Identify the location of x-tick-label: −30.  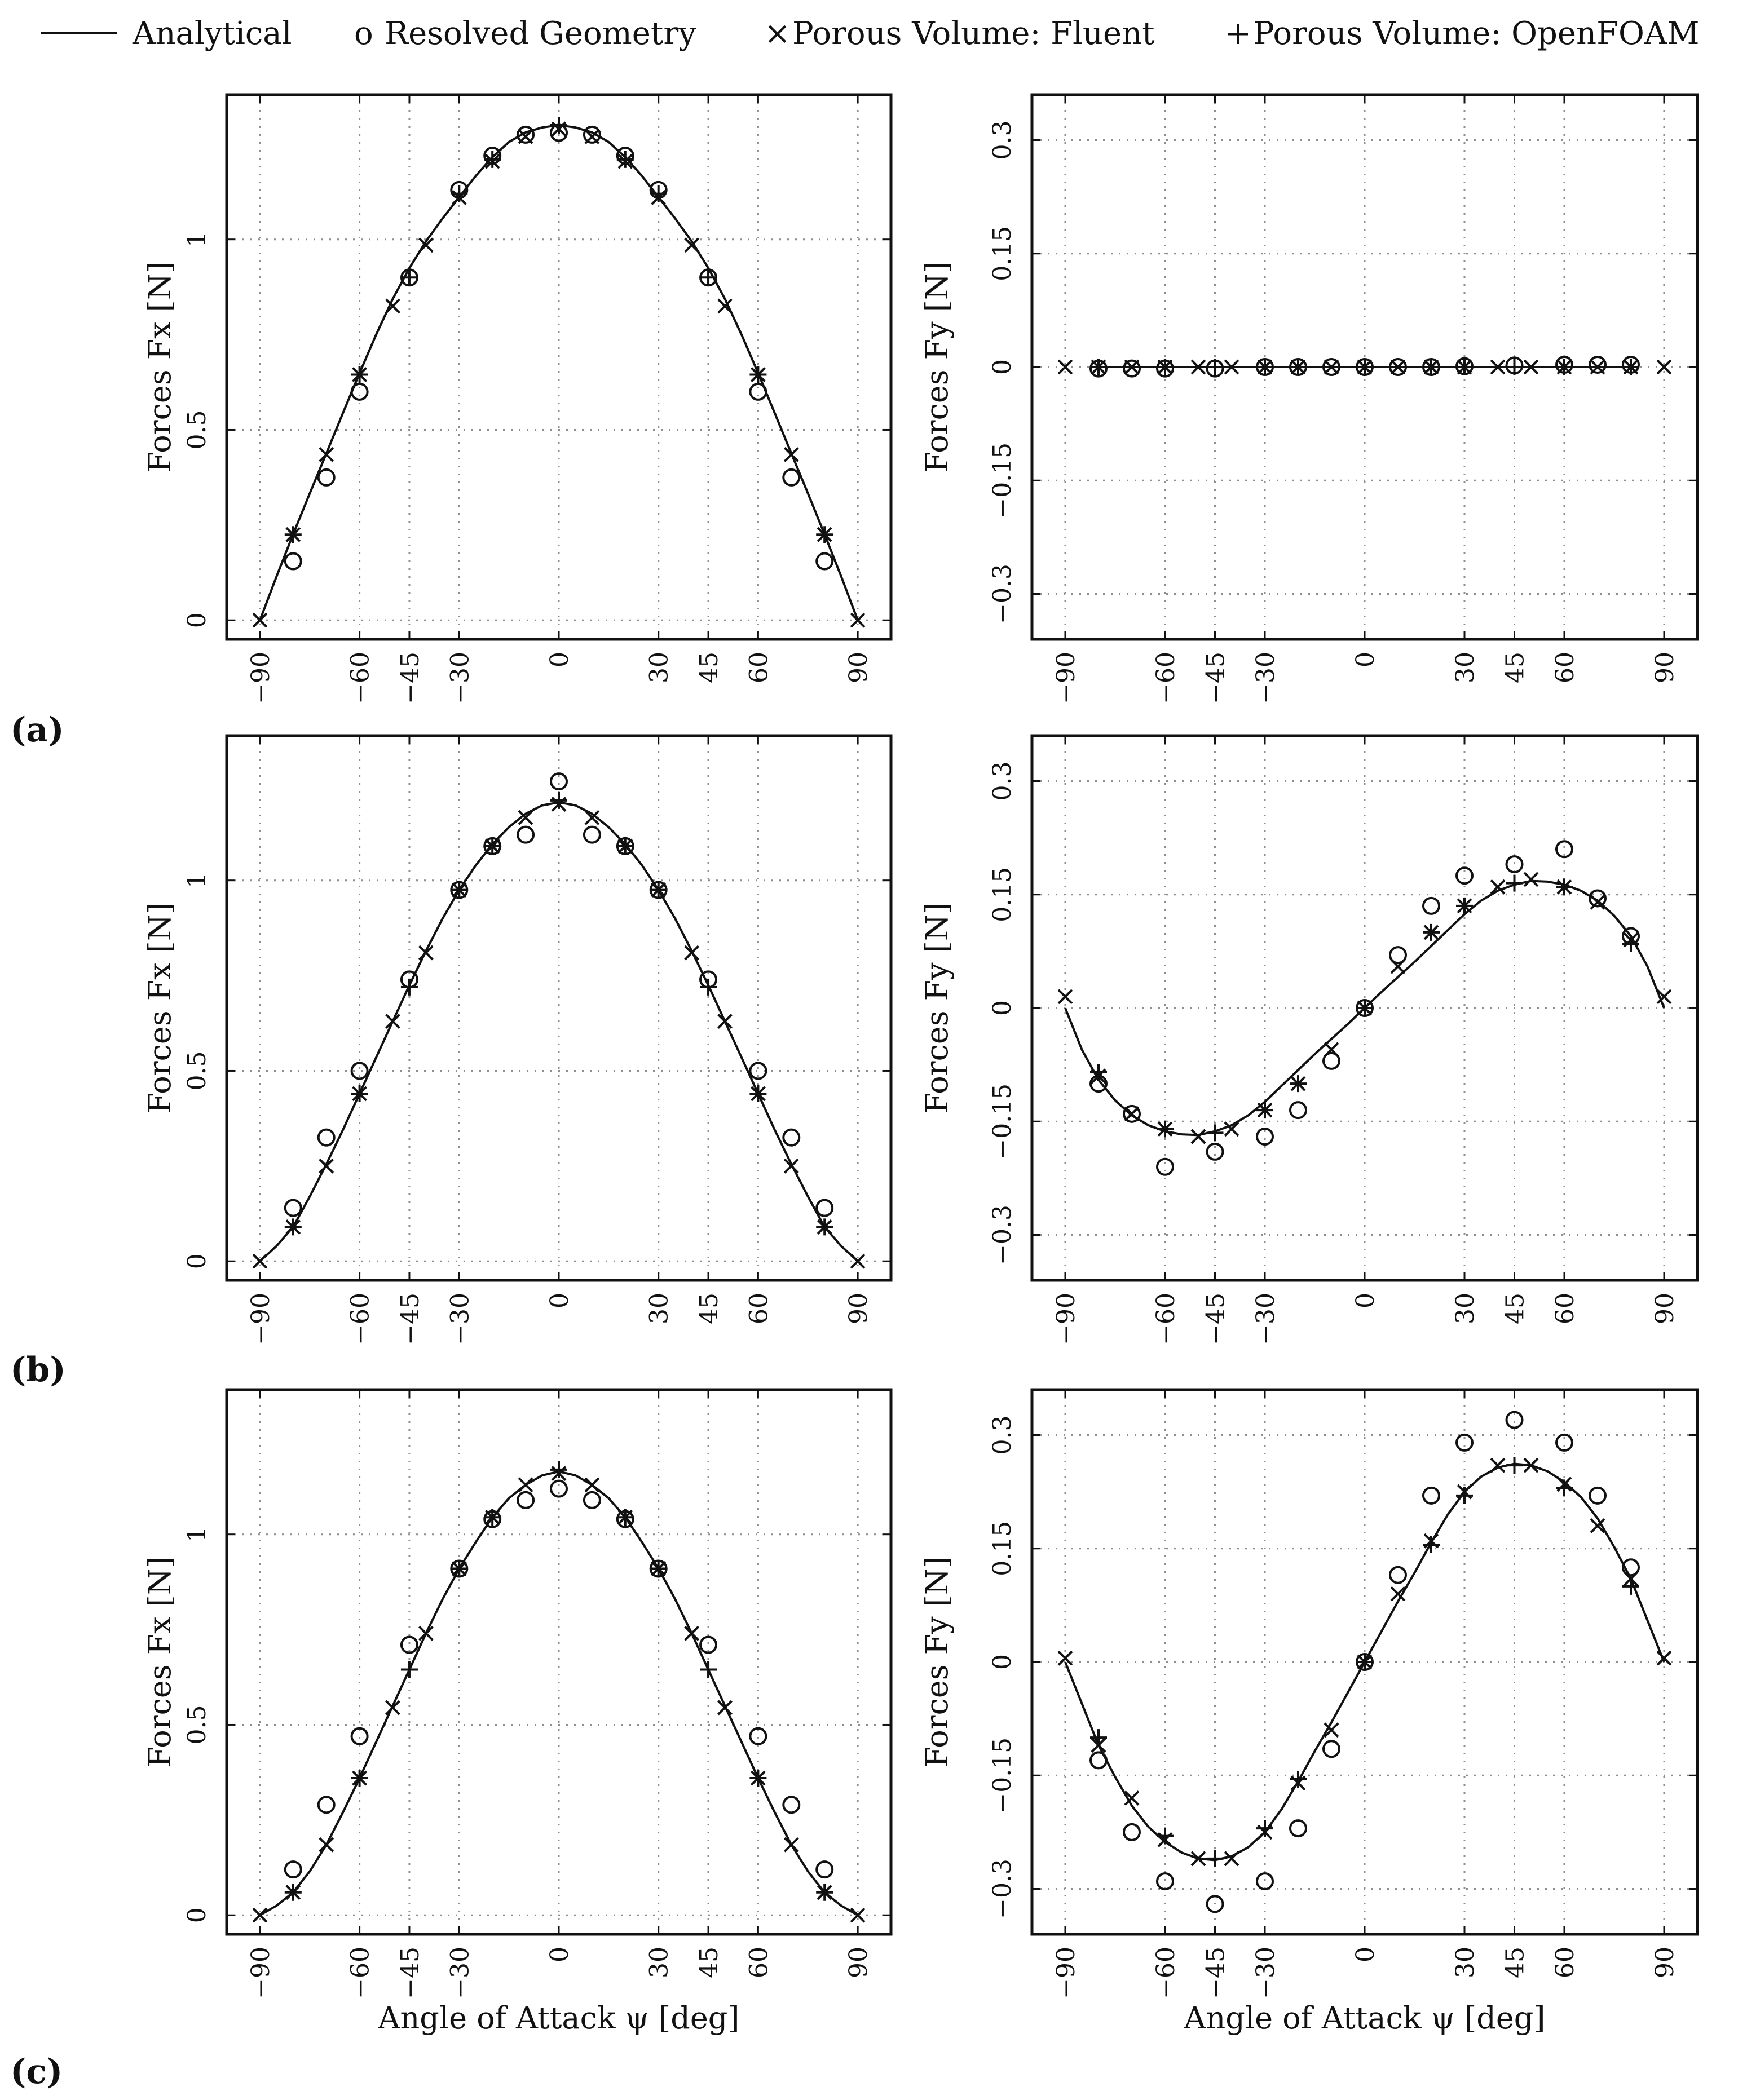
(459, 1319).